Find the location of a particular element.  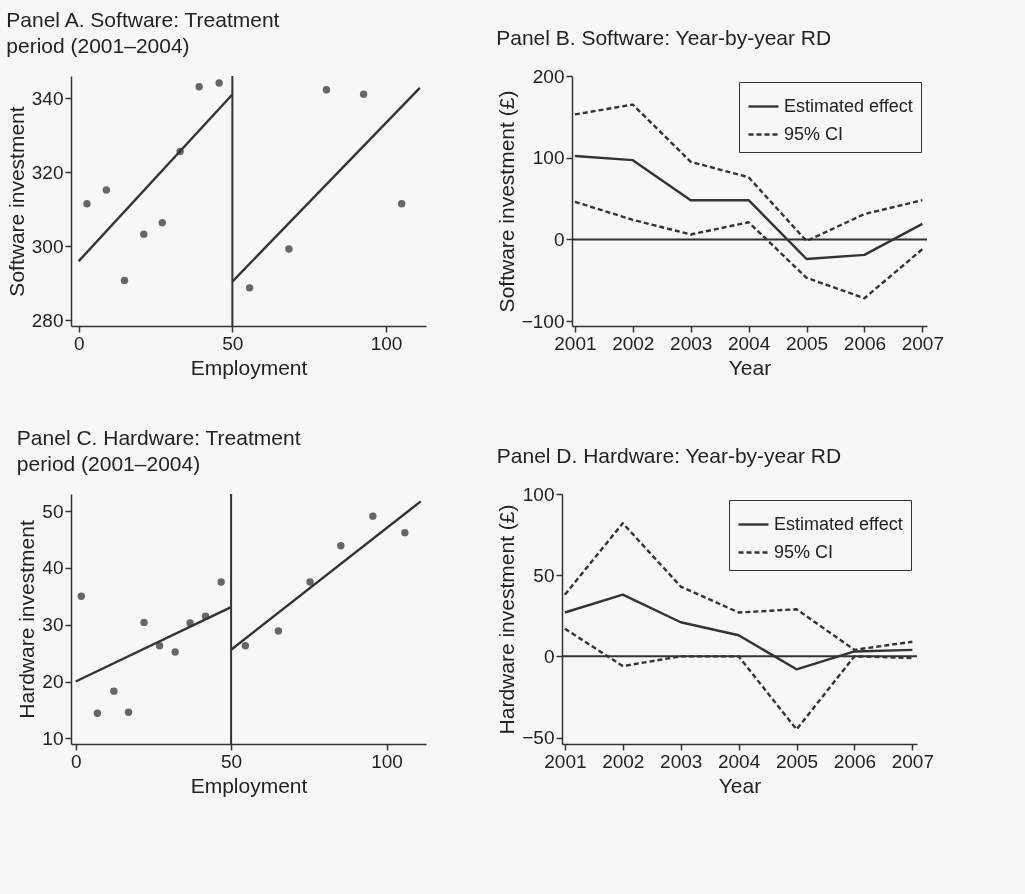

chart-title: Panel B. Software: Year-by-year RD is located at coordinates (664, 37).